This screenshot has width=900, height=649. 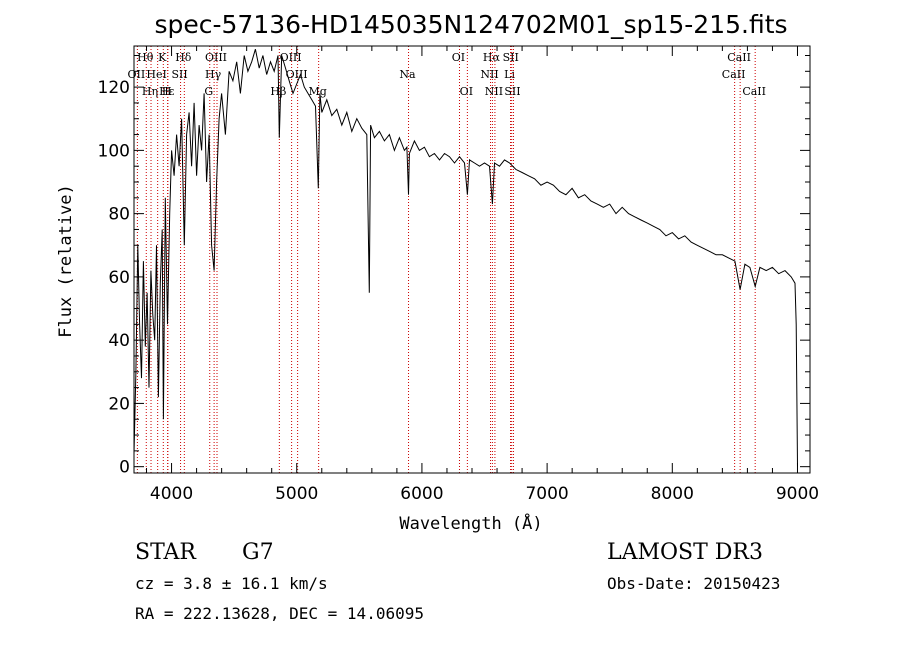 What do you see at coordinates (296, 494) in the screenshot?
I see `x-tick-label: 5000` at bounding box center [296, 494].